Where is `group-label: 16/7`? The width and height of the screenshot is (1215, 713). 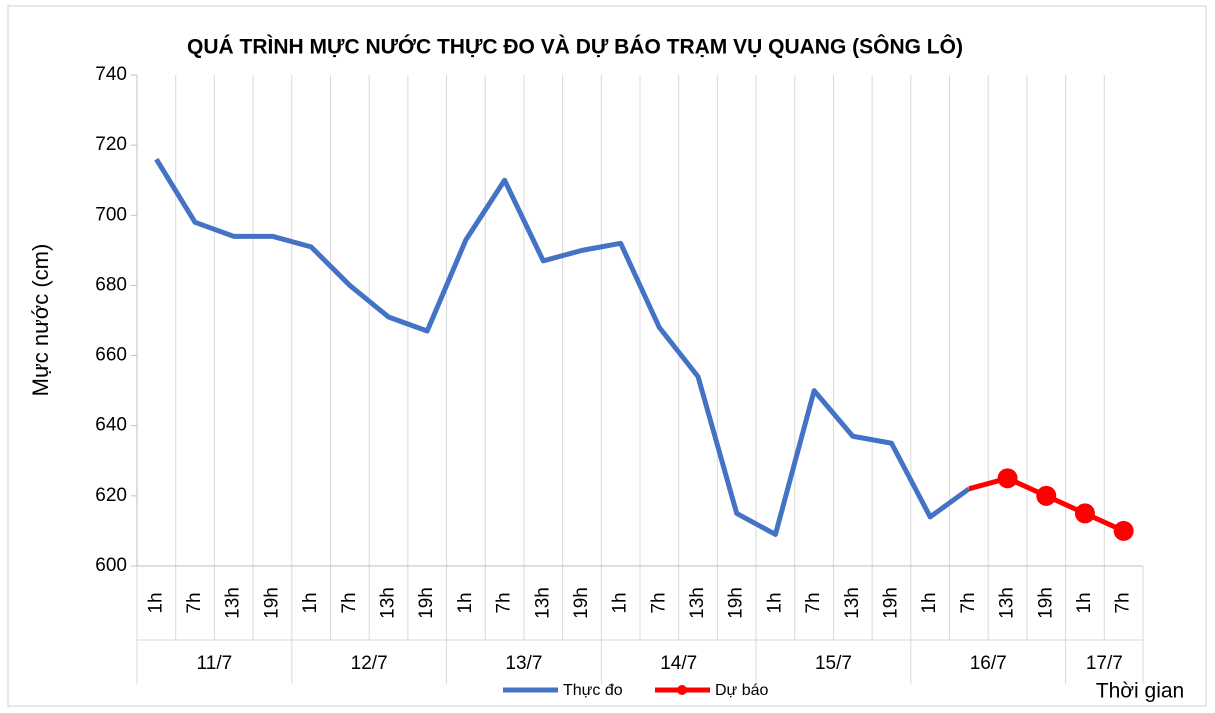
group-label: 16/7 is located at coordinates (988, 663).